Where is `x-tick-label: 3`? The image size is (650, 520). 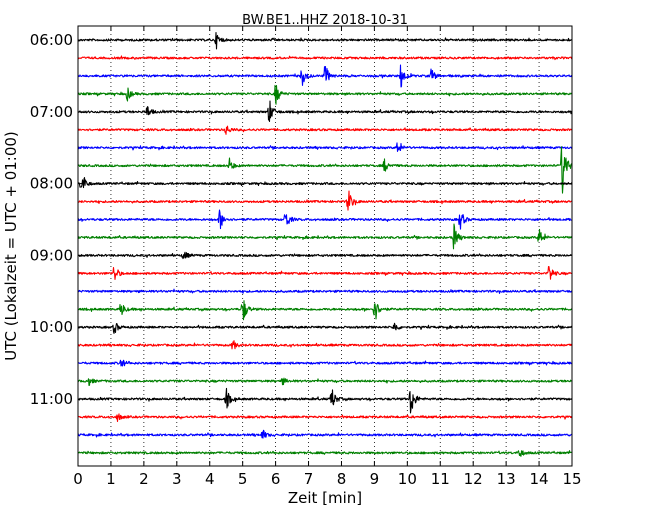
x-tick-label: 3 is located at coordinates (177, 479).